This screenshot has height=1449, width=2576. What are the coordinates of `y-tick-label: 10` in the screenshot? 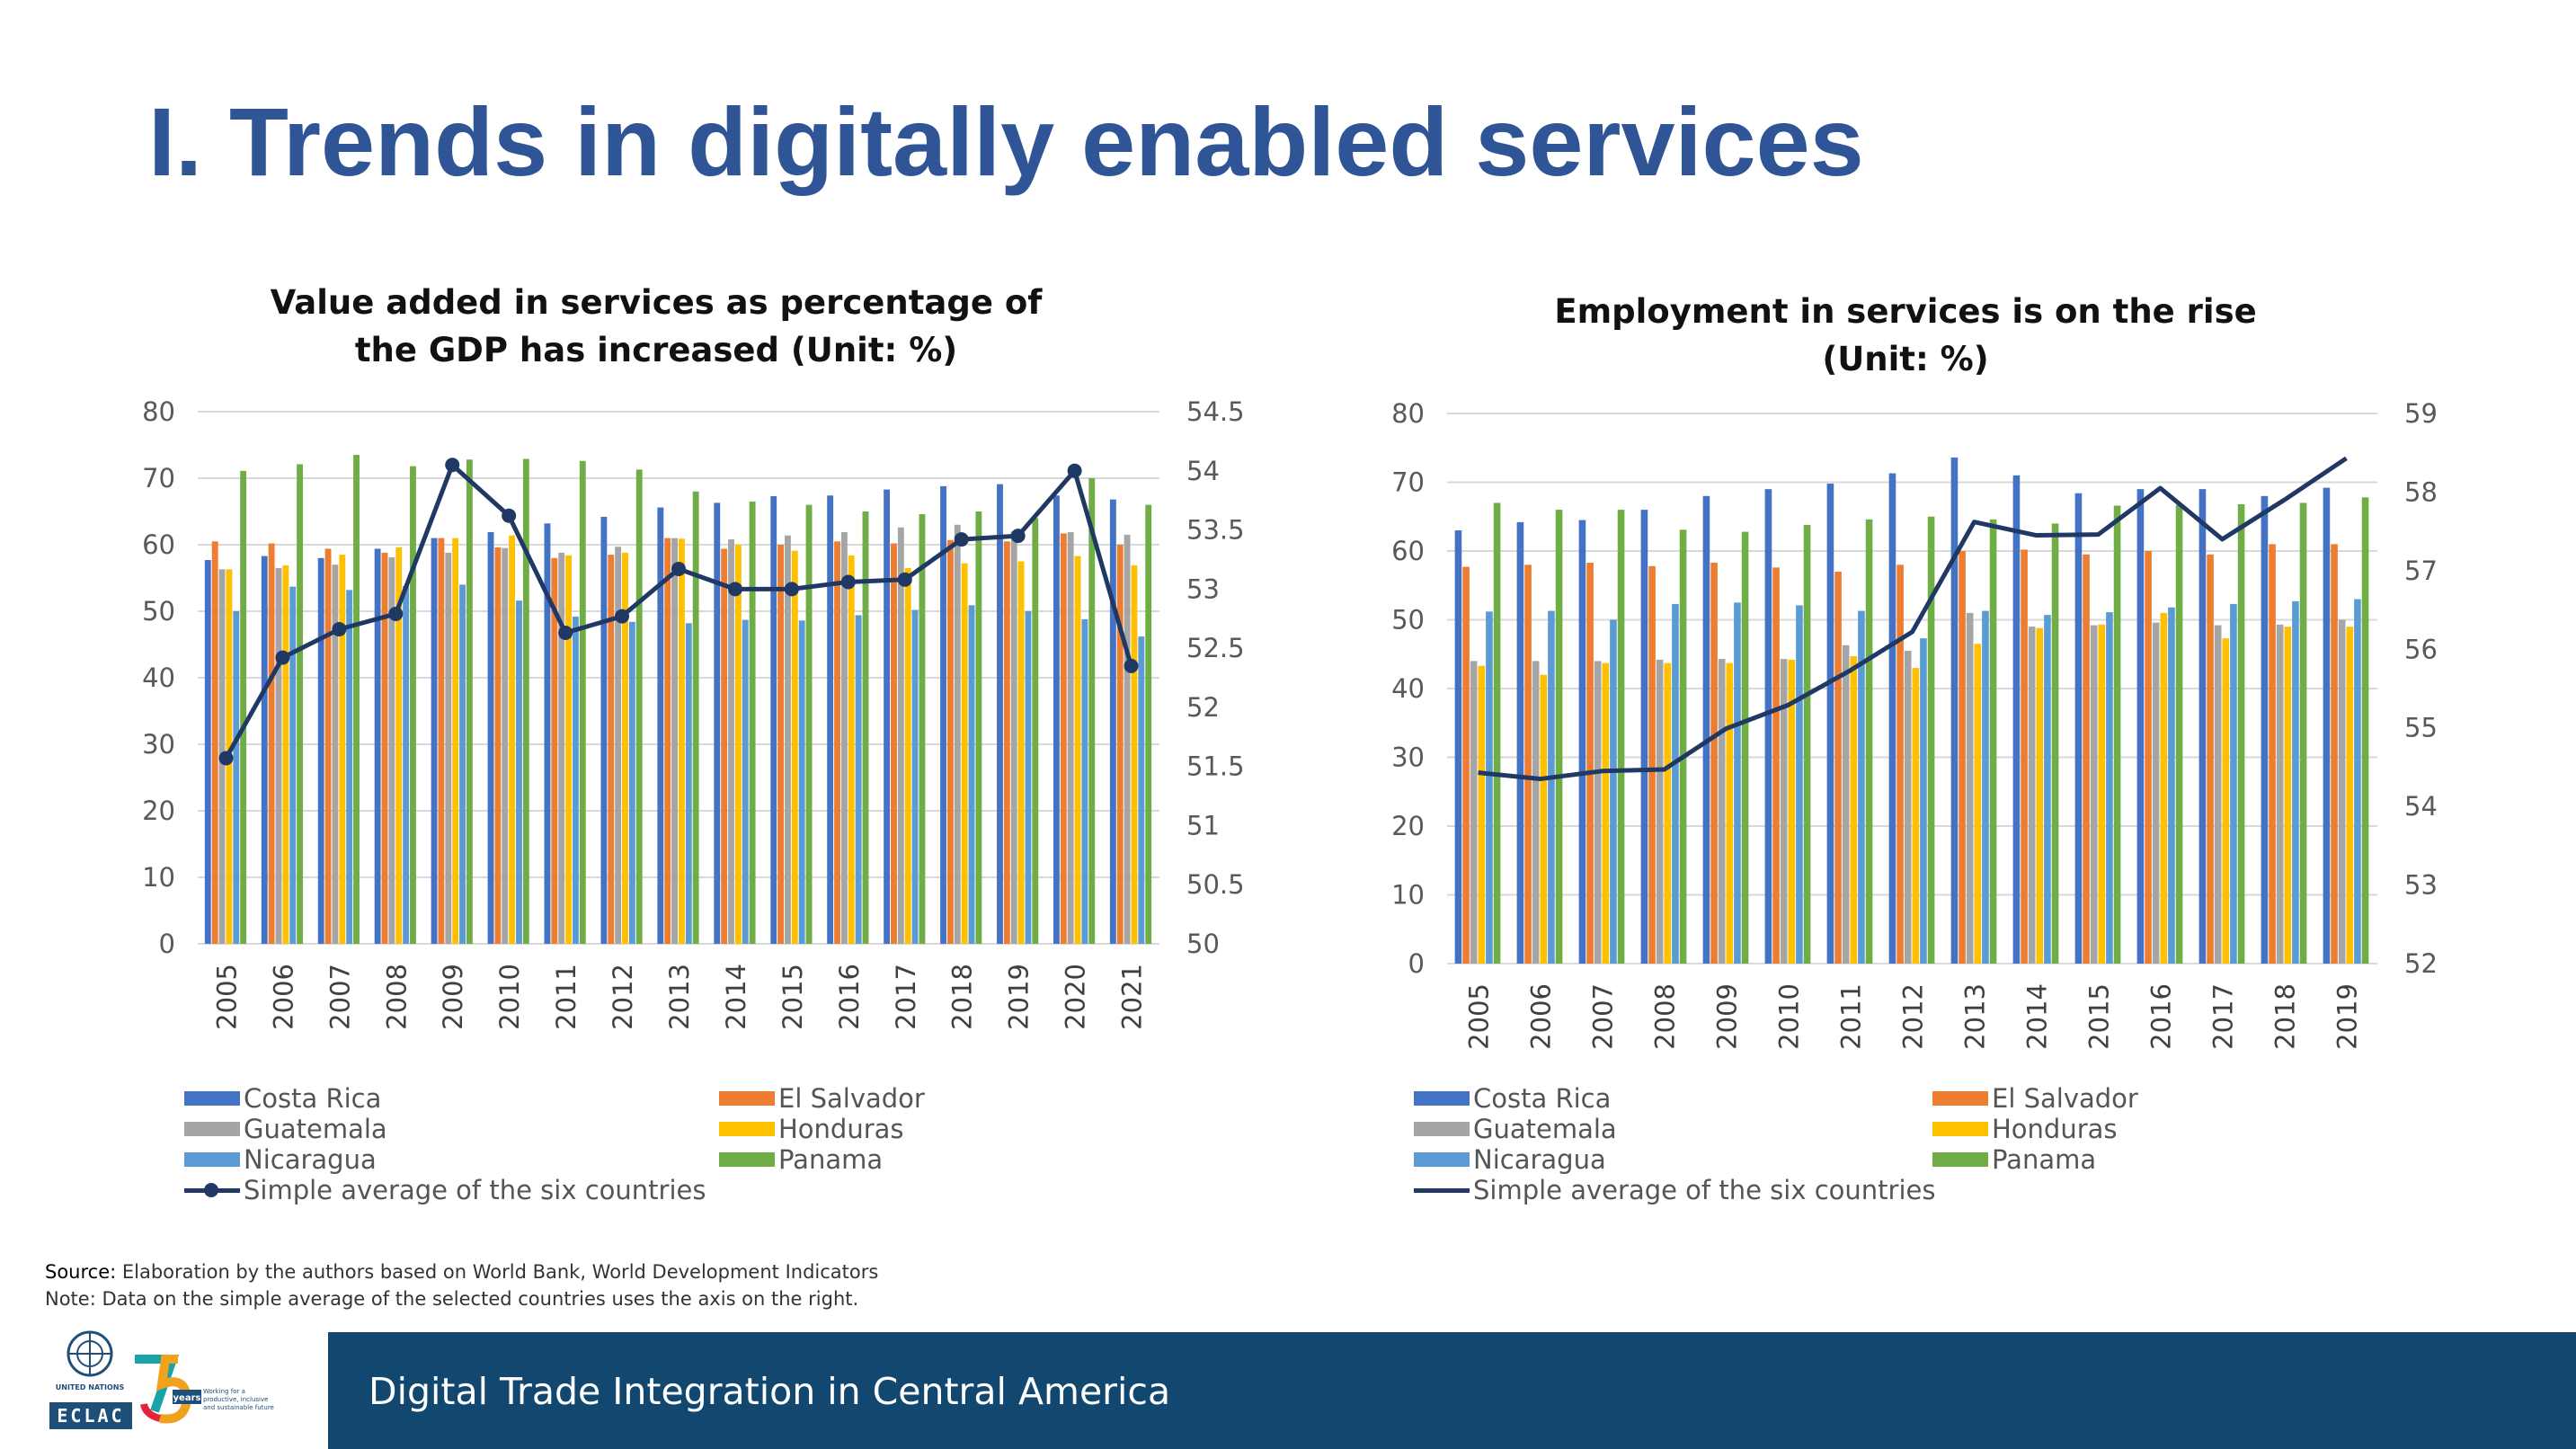 It's located at (158, 877).